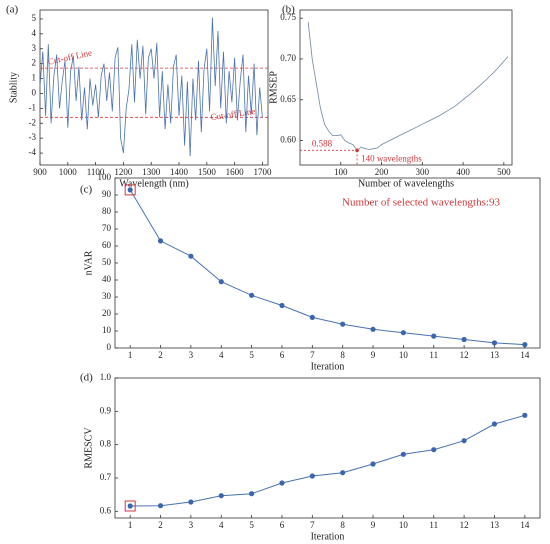  I want to click on y-tick-label: 0.7, so click(106, 477).